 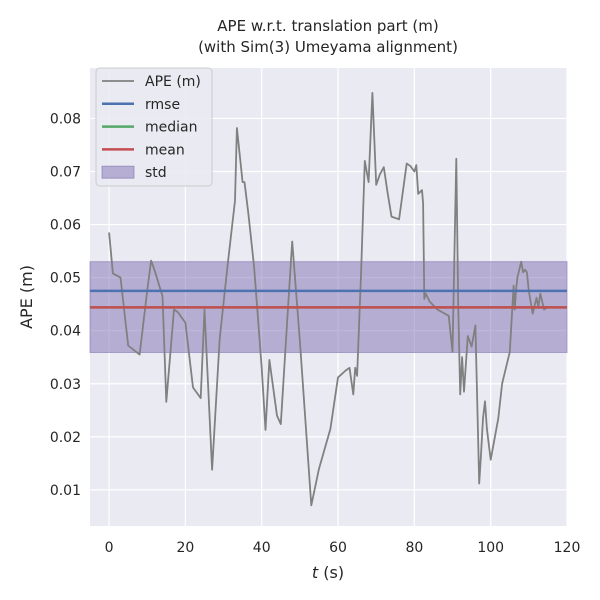 What do you see at coordinates (65, 226) in the screenshot?
I see `y-tick-label: 0.06` at bounding box center [65, 226].